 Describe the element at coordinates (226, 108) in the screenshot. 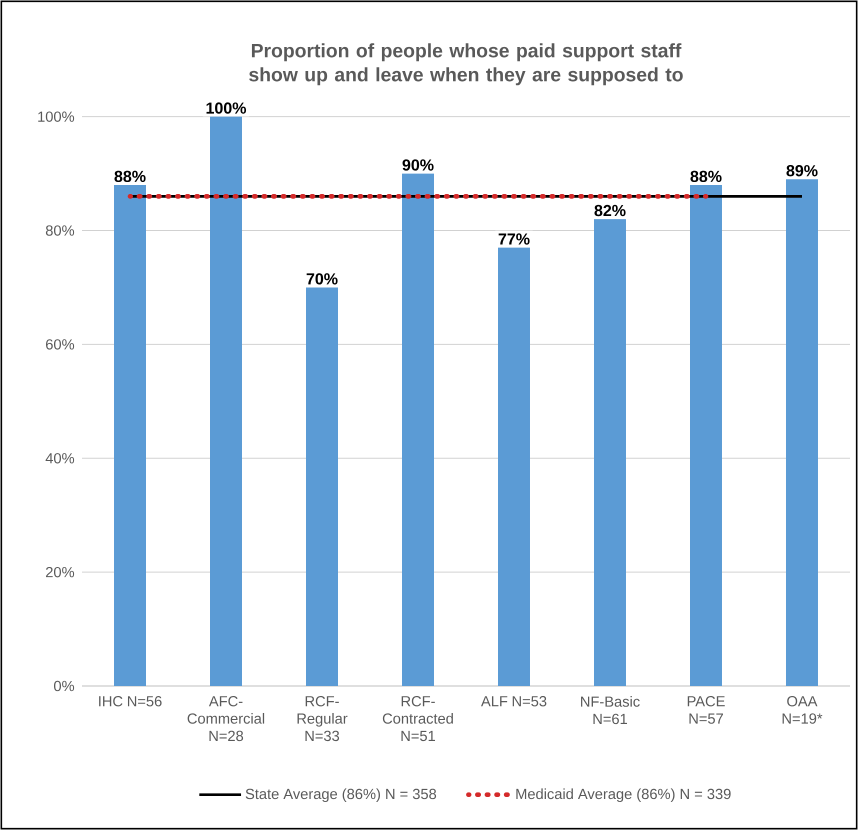

I see `data-label: 100%` at that location.